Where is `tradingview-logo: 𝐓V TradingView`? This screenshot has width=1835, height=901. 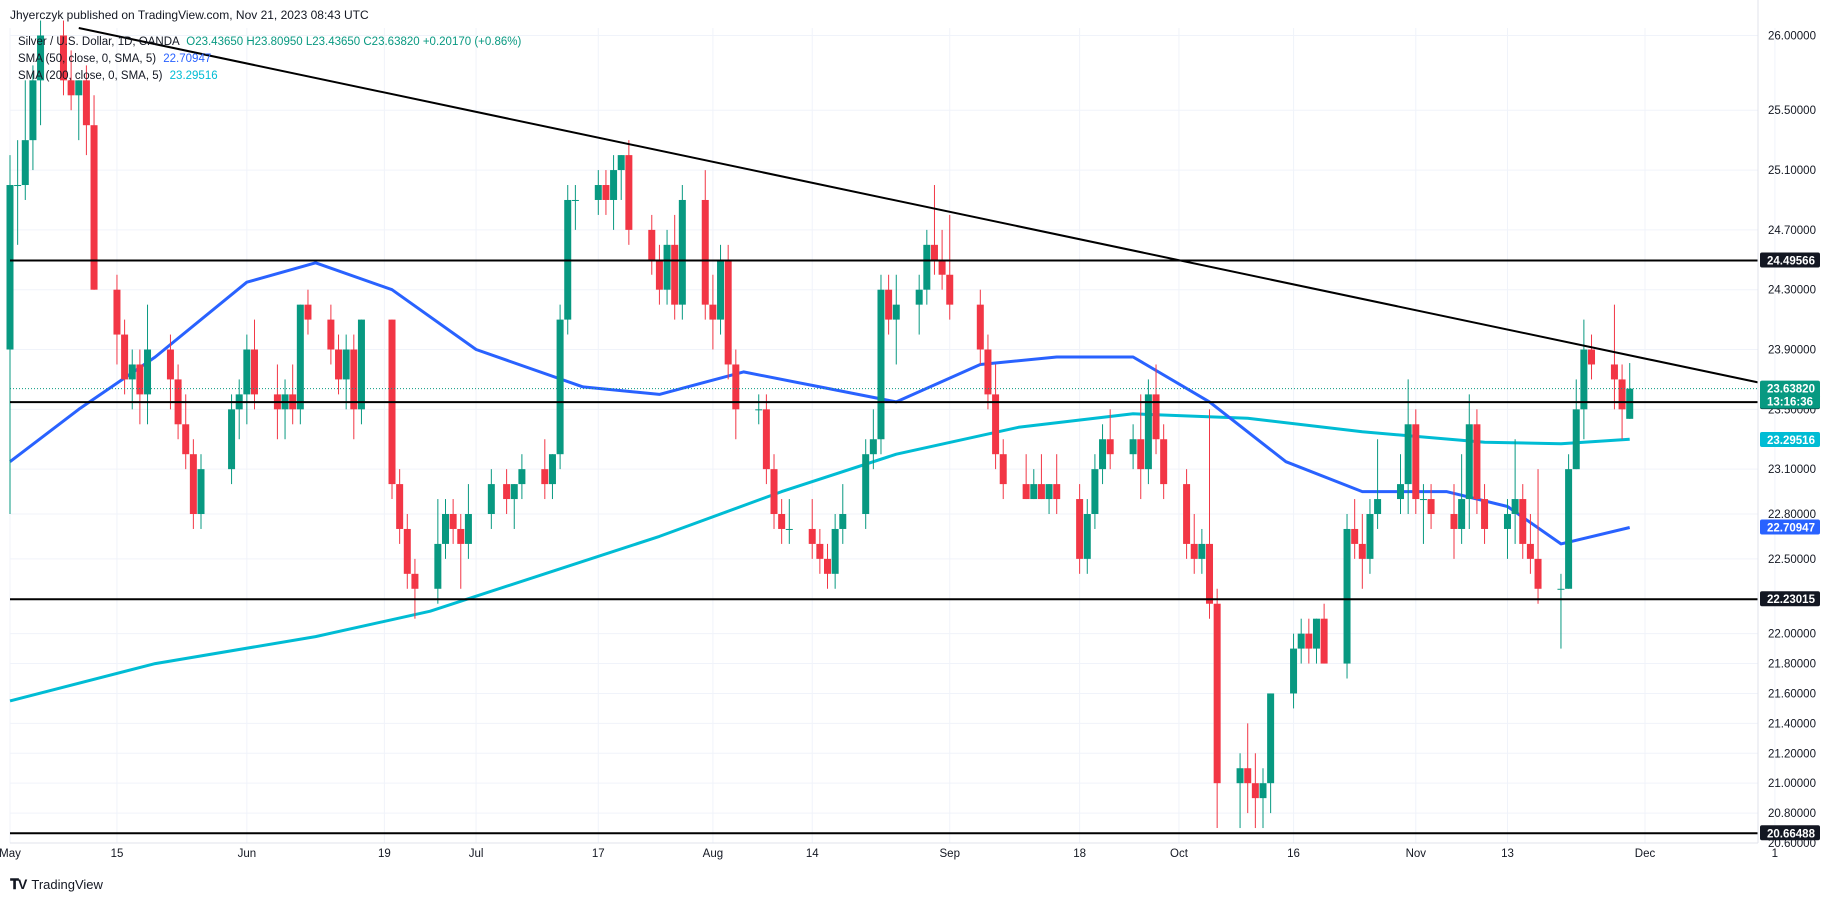
tradingview-logo: 𝐓V TradingView is located at coordinates (56, 884).